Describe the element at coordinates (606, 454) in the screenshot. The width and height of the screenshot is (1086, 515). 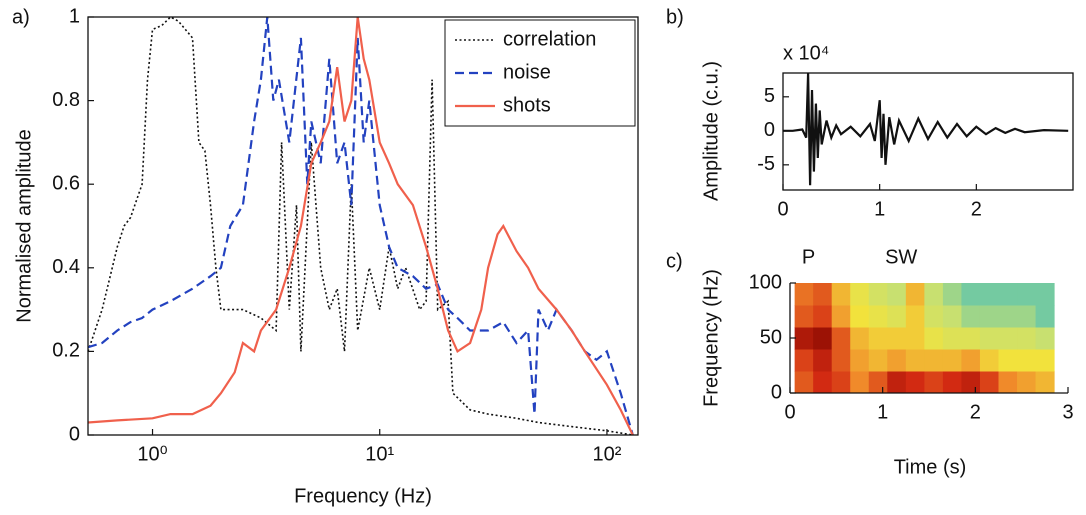
I see `x-tick-label: 10²` at that location.